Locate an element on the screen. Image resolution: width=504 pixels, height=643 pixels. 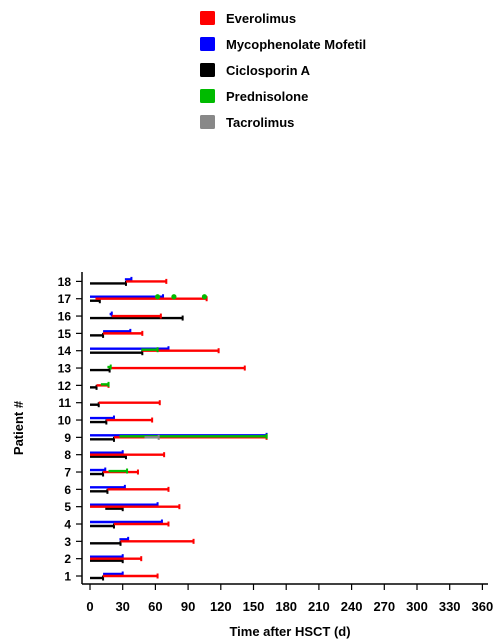
x-tick-label-300: 300 is located at coordinates (417, 606).